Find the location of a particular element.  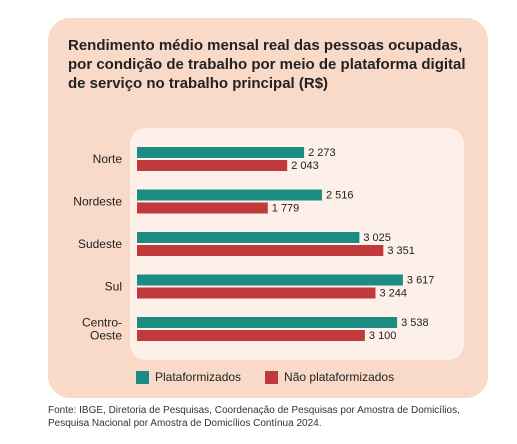

legend-item-nao-plataformizados: Não plataformizados is located at coordinates (329, 377).